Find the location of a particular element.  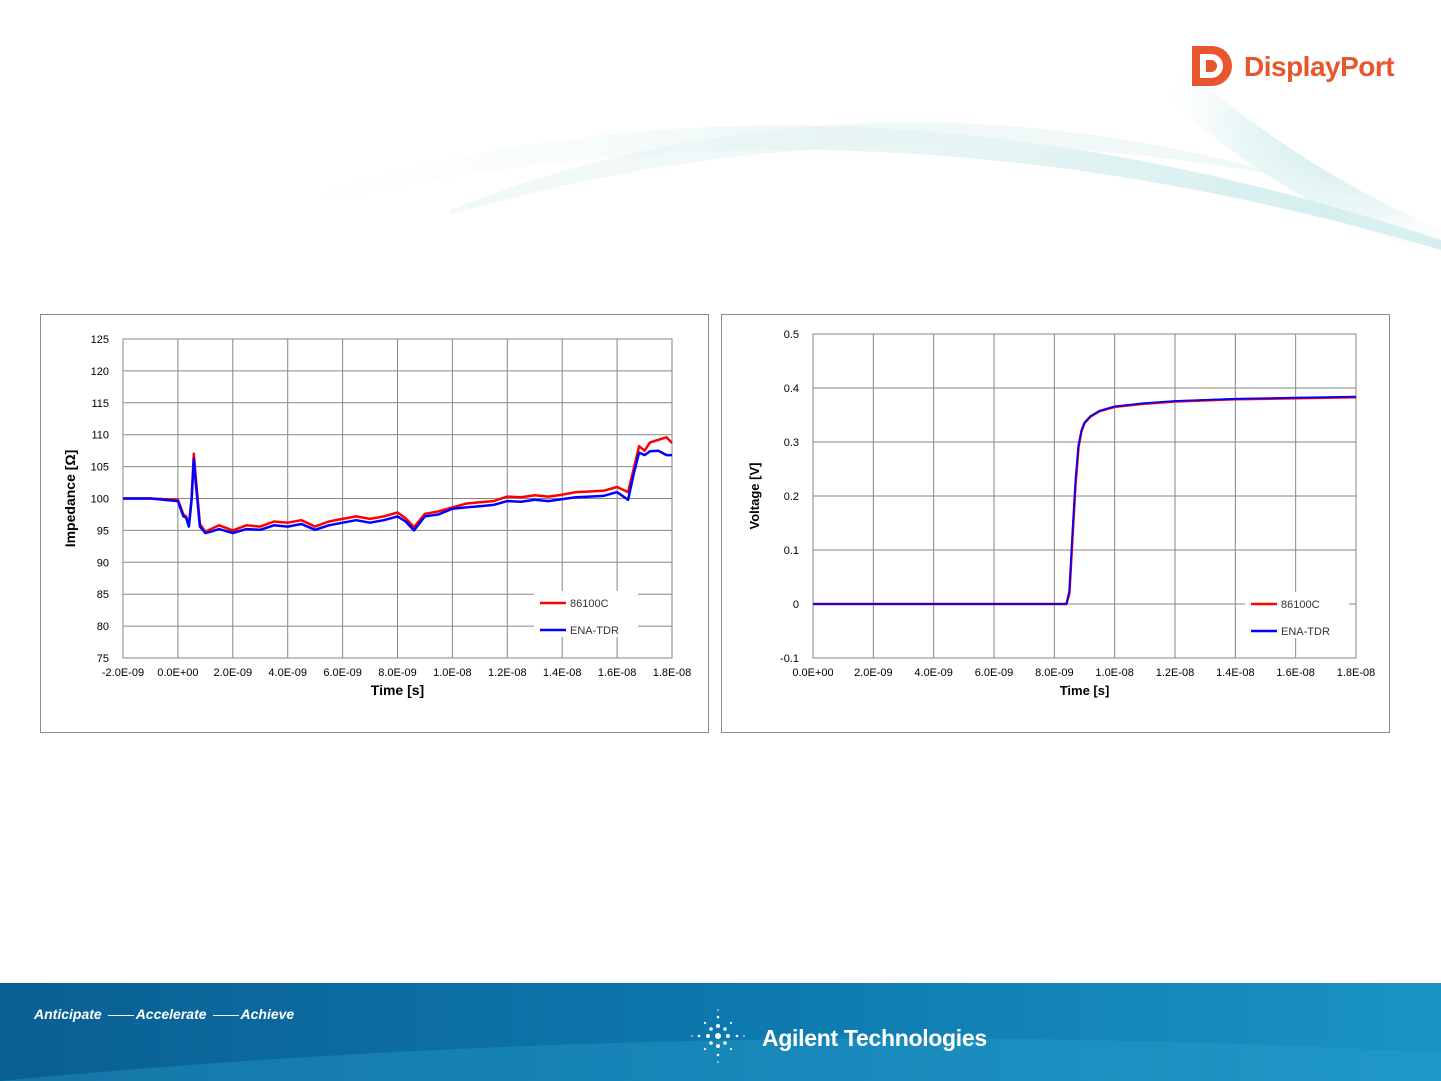

y-axis-label: Impedance [Ω] is located at coordinates (70, 499).